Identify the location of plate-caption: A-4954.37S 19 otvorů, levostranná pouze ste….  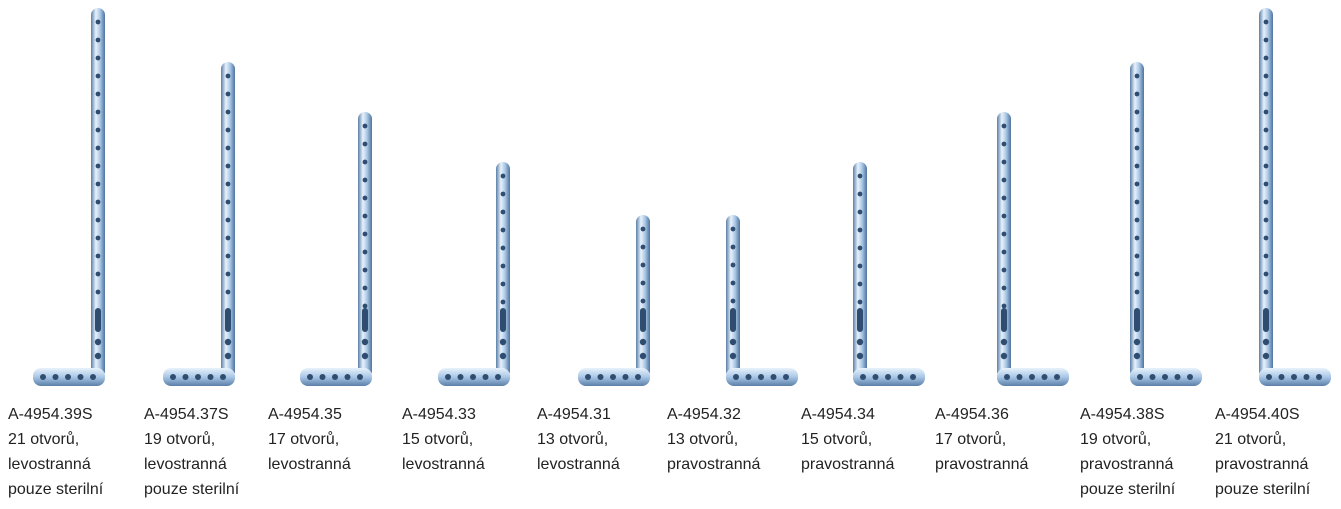
(191, 452).